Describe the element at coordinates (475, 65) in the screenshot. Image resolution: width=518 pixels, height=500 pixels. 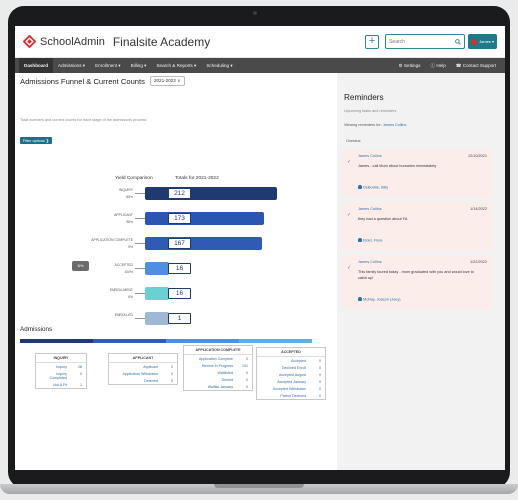
I see `nav-right-item-2: ☎ Contact Support` at that location.